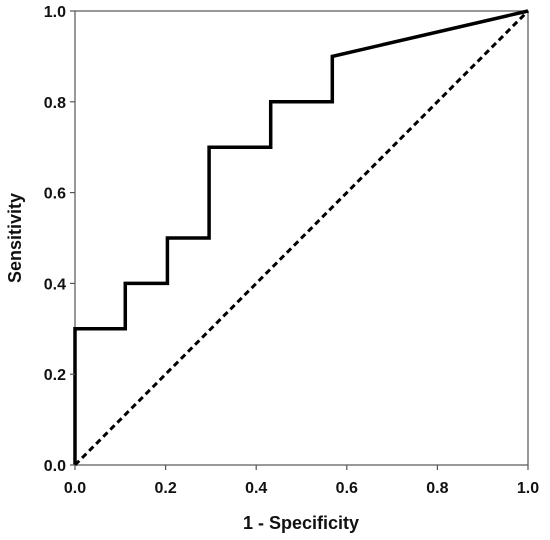 The image size is (550, 540). What do you see at coordinates (55, 284) in the screenshot?
I see `y-tick-label: 0.4` at bounding box center [55, 284].